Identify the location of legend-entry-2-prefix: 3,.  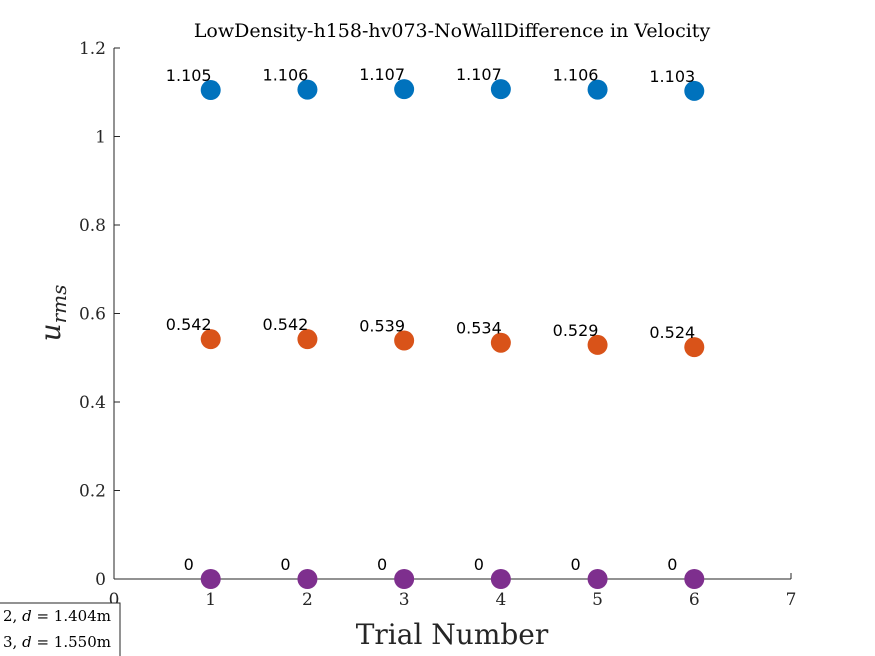
(12, 642).